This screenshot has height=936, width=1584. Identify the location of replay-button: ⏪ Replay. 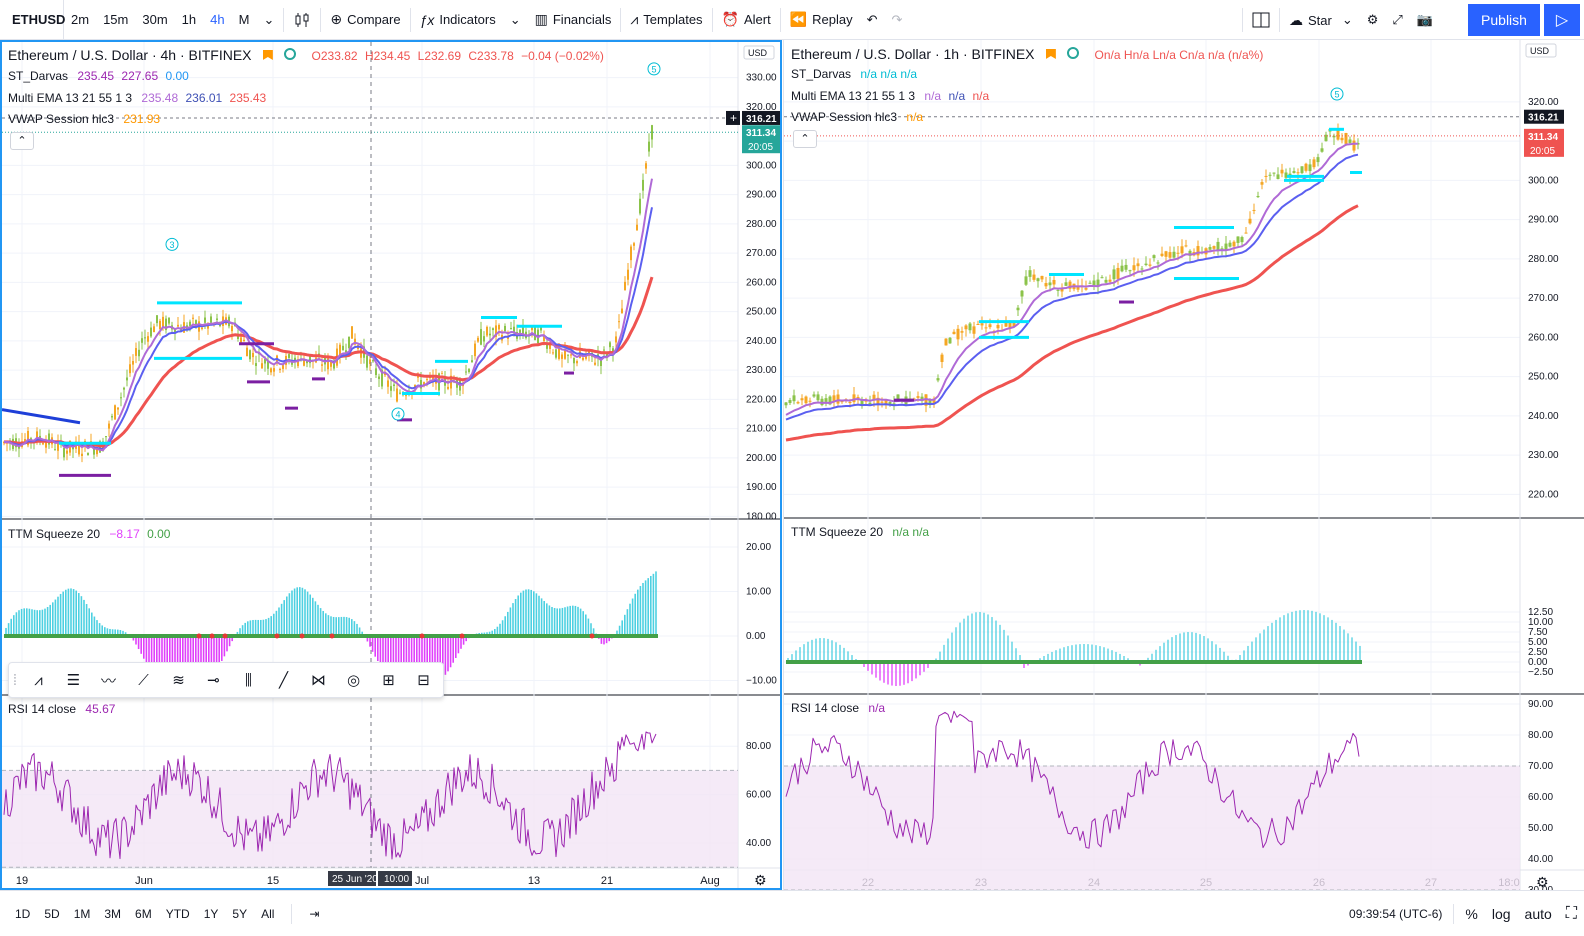
(821, 20).